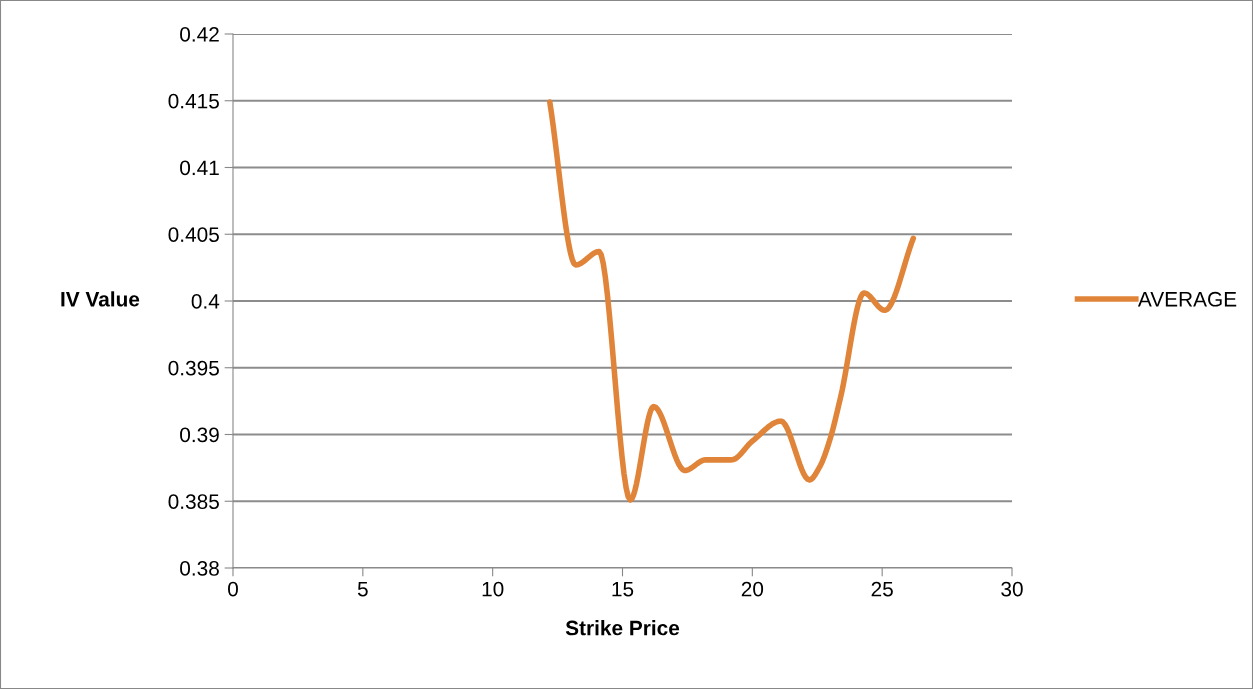 The image size is (1253, 689). I want to click on x-tick-label: 15, so click(623, 589).